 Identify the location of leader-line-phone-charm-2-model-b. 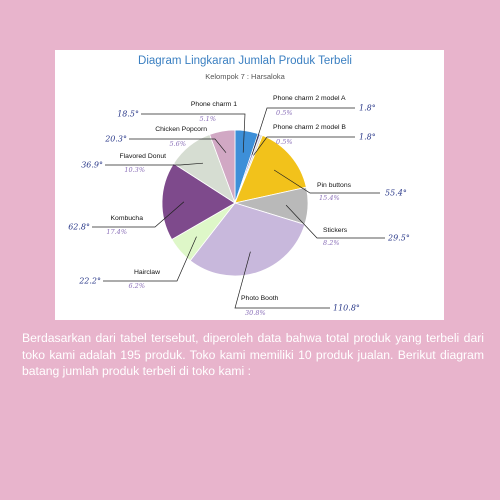
(304, 146).